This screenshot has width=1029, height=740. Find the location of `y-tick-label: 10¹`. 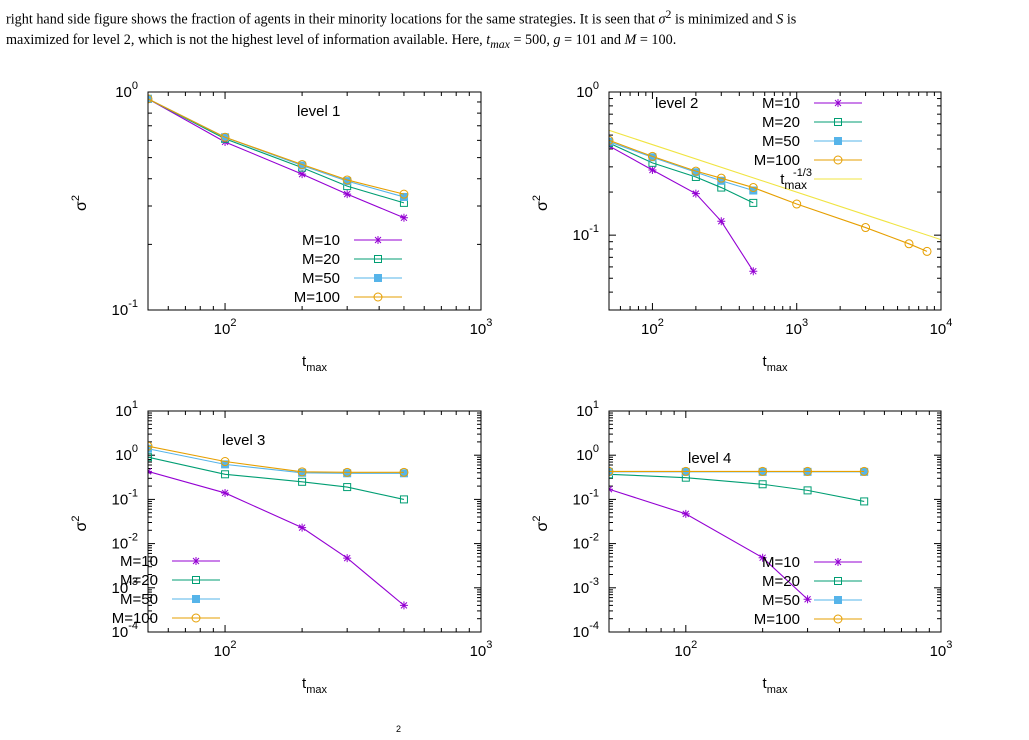

y-tick-label: 10¹ is located at coordinates (126, 409).